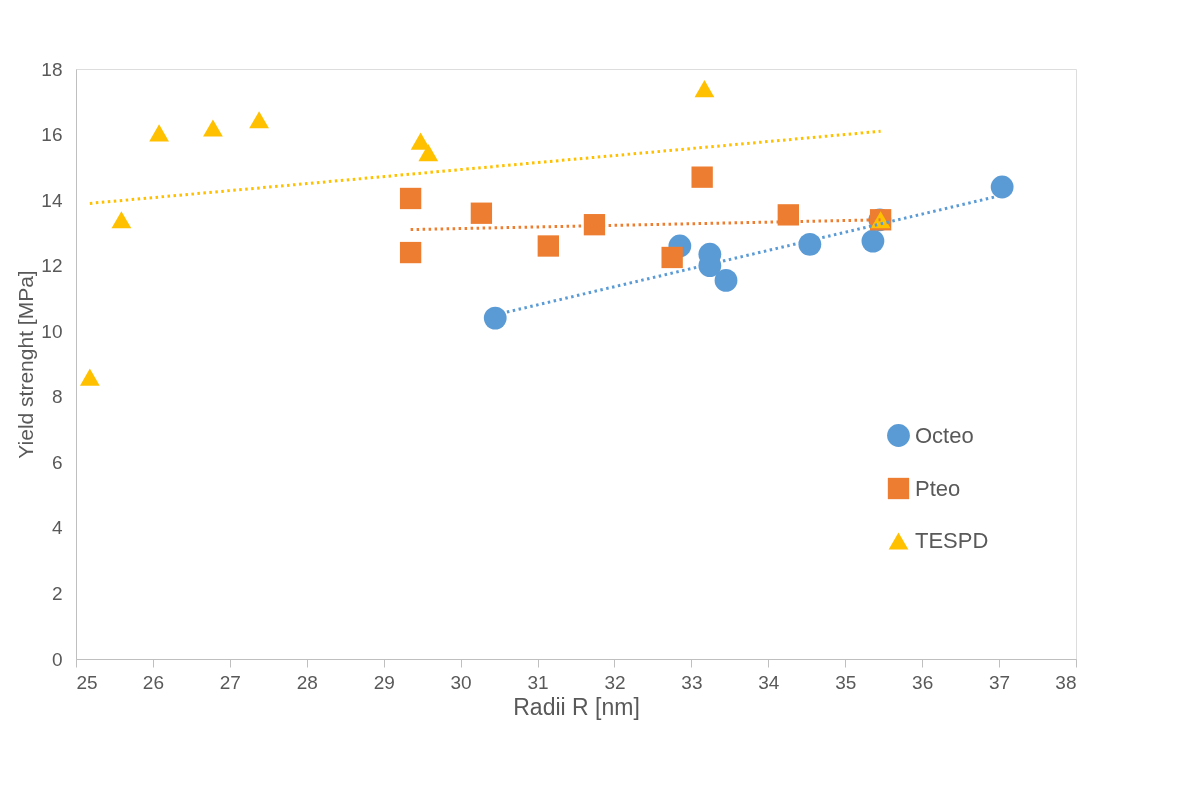  What do you see at coordinates (1000, 682) in the screenshot?
I see `x-tick-label: 37` at bounding box center [1000, 682].